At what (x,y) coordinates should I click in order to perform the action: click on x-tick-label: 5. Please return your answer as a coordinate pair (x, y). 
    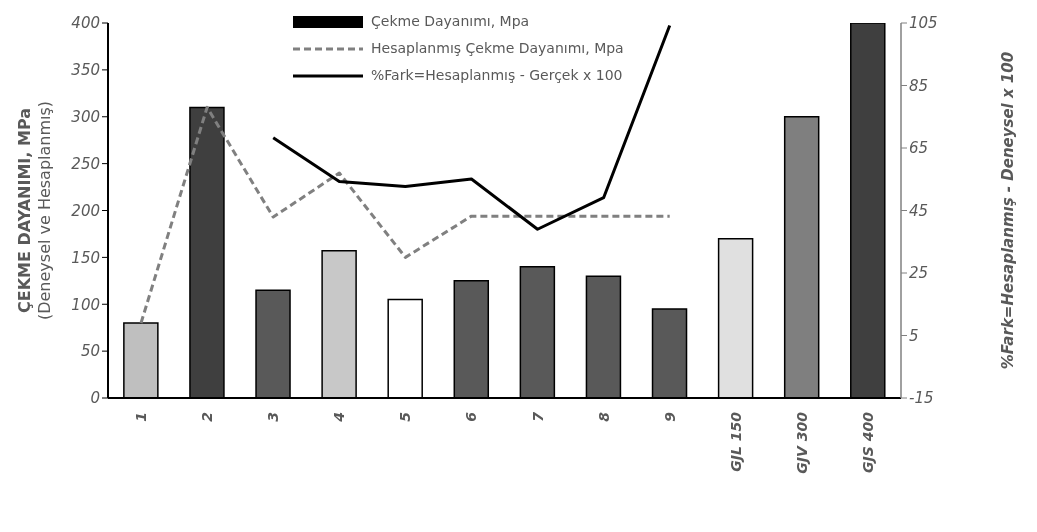
    Looking at the image, I should click on (405, 416).